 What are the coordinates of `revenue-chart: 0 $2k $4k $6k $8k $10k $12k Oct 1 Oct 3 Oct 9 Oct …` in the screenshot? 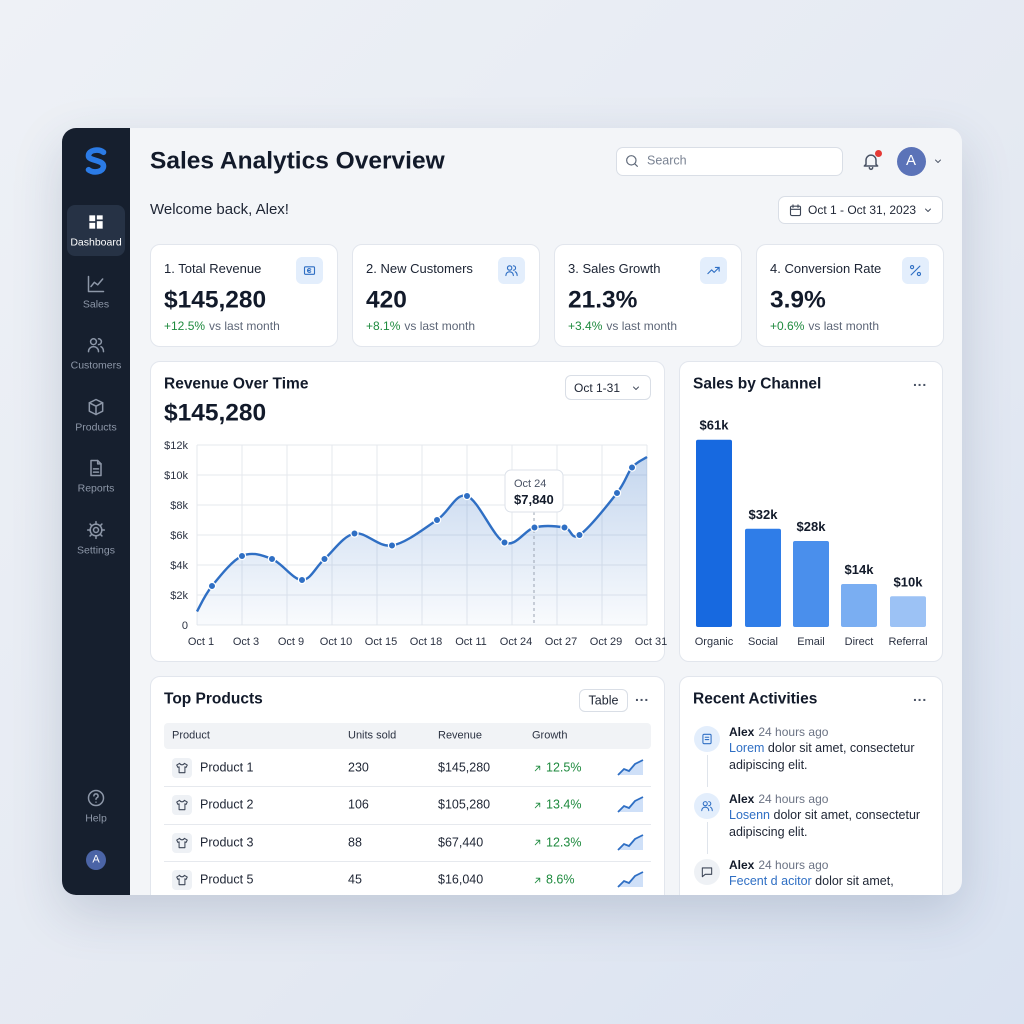 It's located at (415, 544).